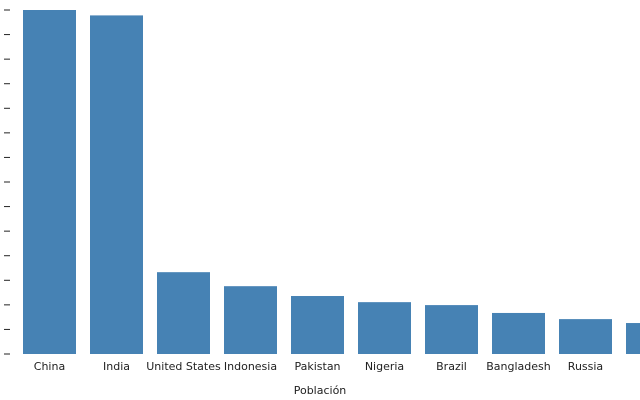  What do you see at coordinates (317, 366) in the screenshot?
I see `x-tick-label: Pakistan` at bounding box center [317, 366].